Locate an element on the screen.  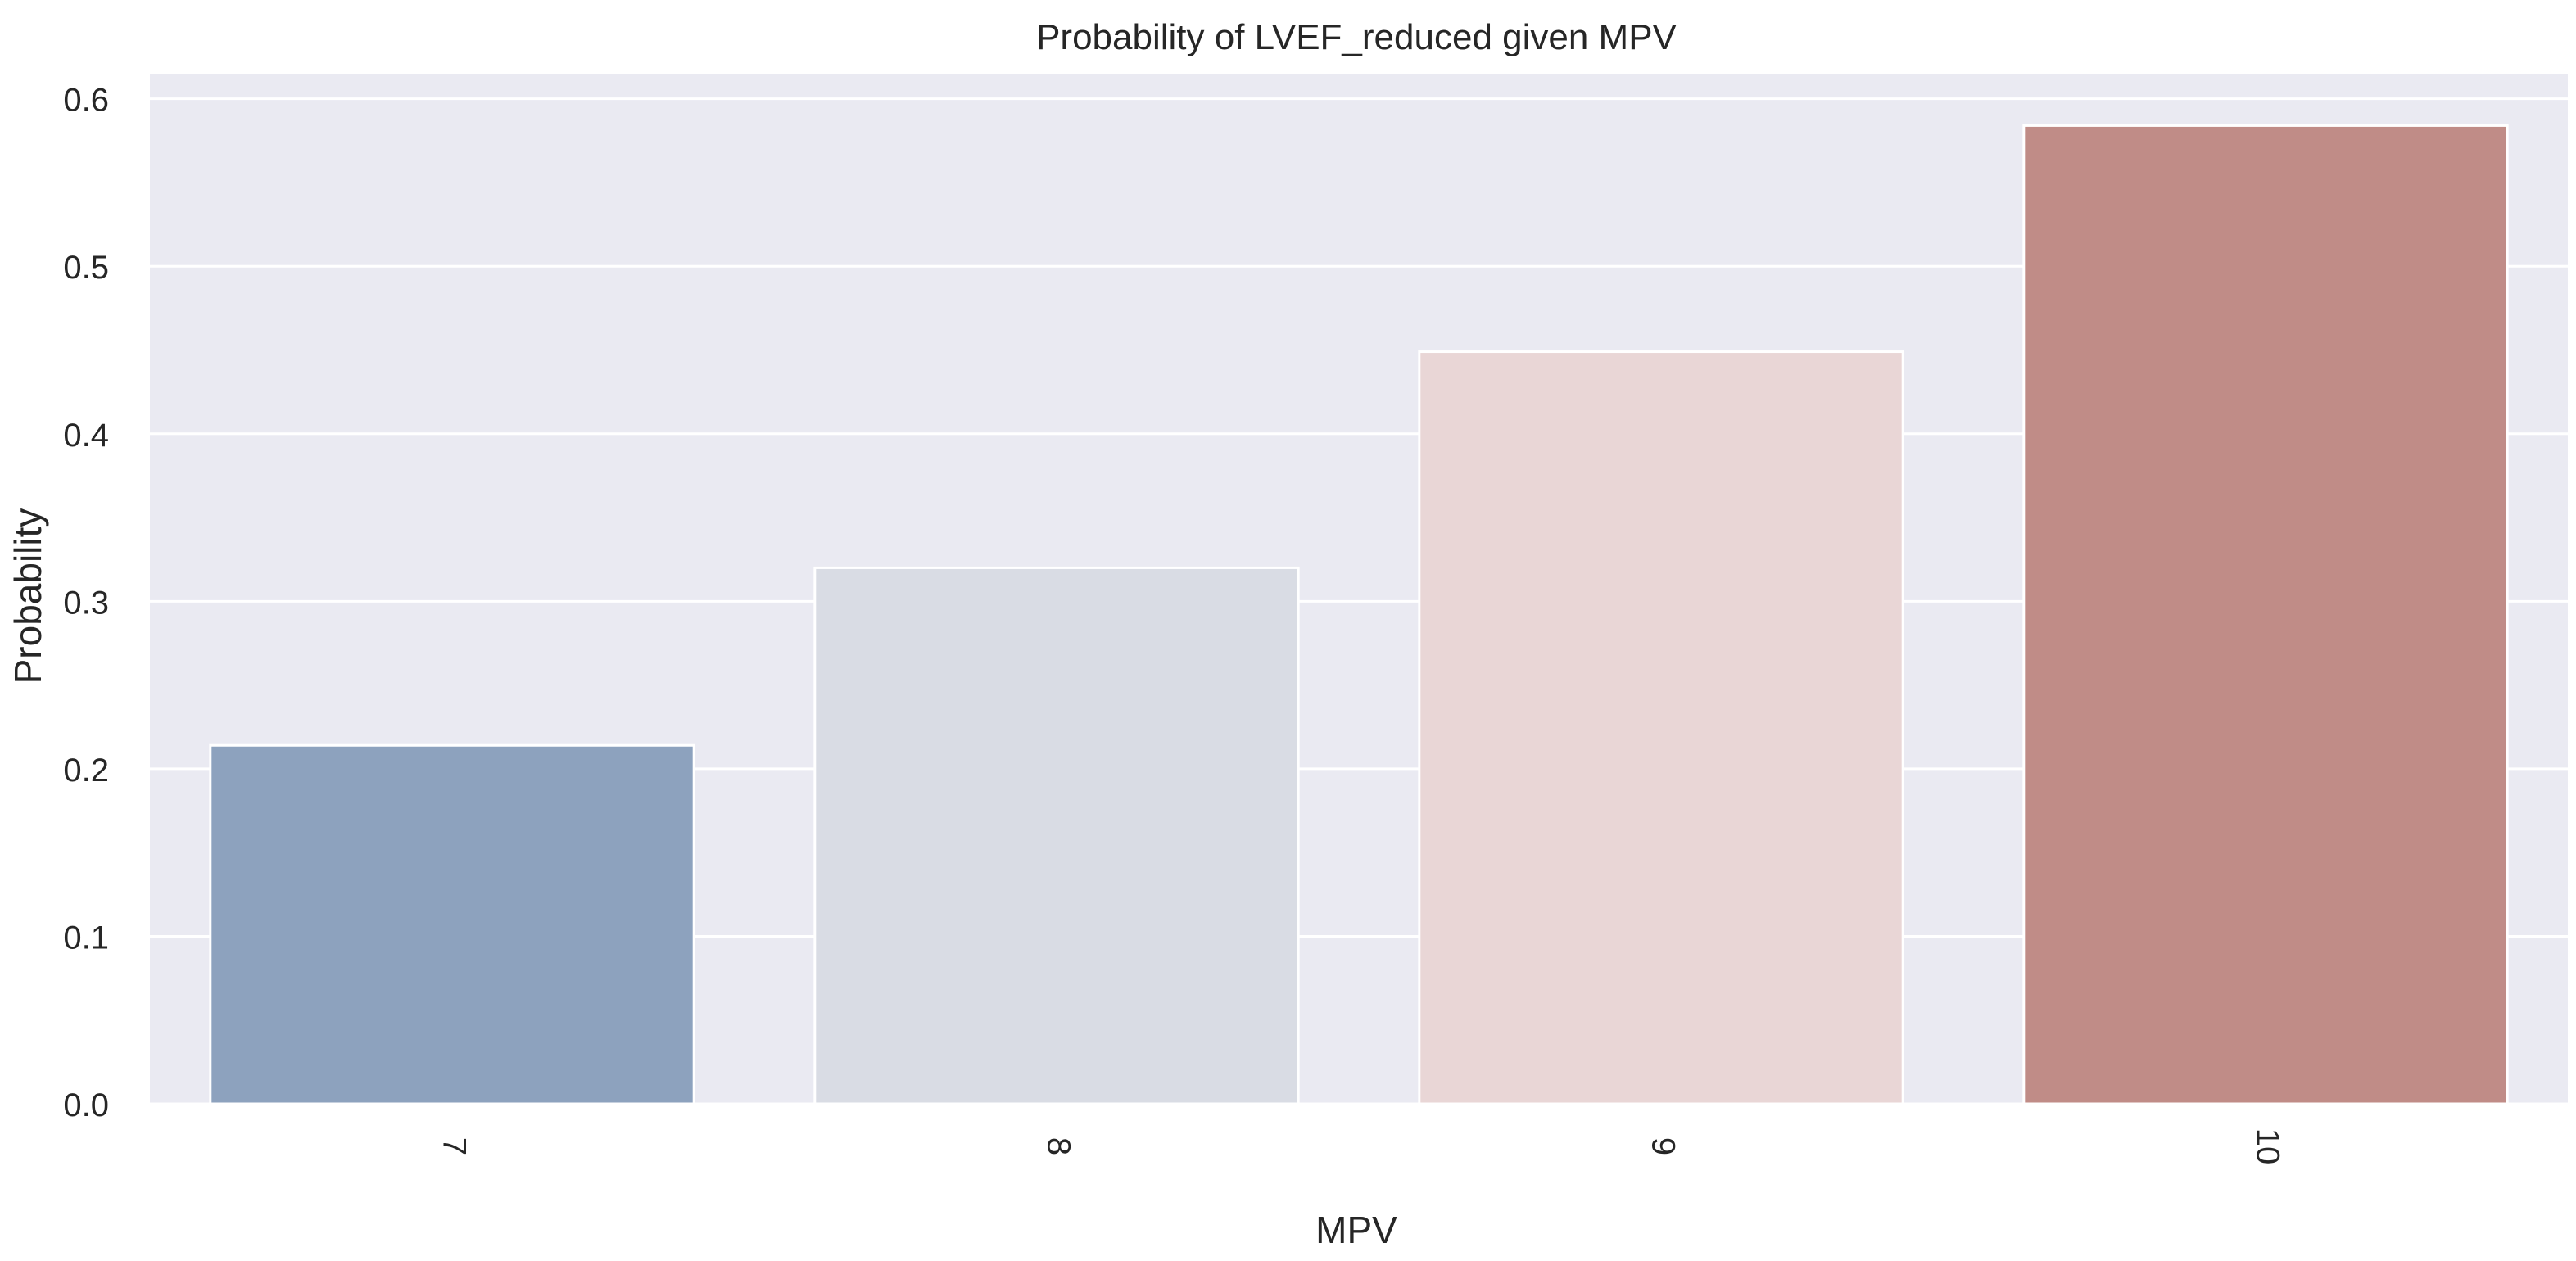
y-tick-label: 0.5 is located at coordinates (86, 268).